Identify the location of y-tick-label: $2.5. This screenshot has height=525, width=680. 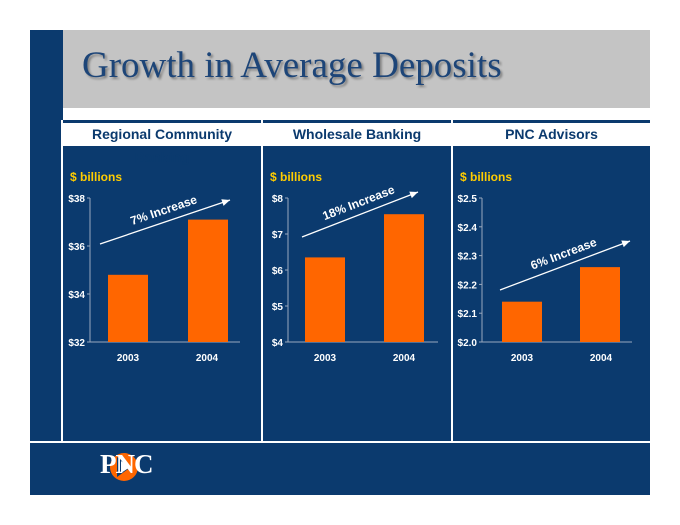
(468, 199).